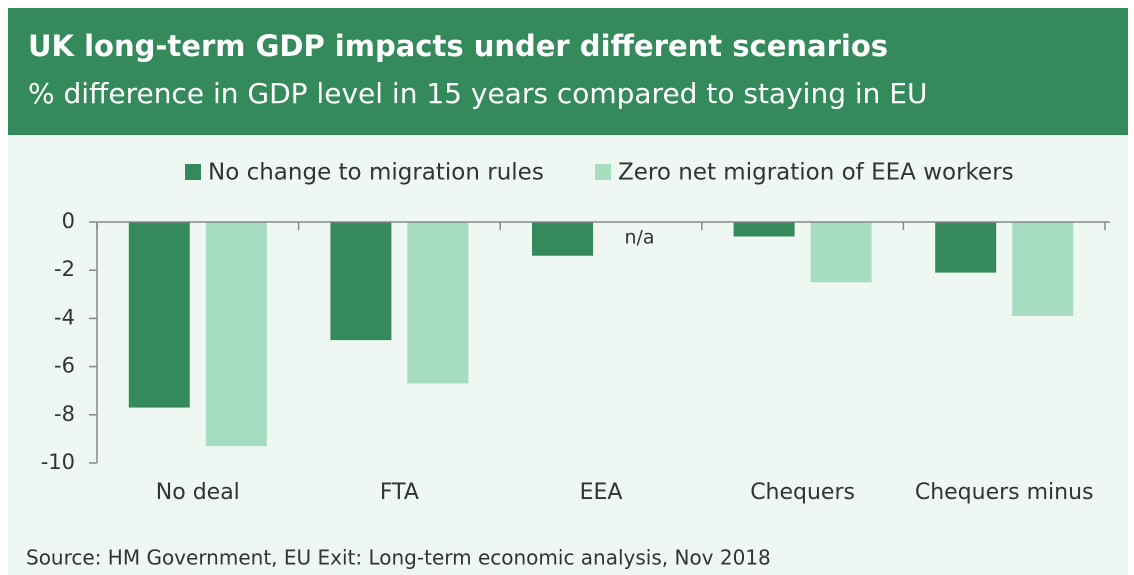  I want to click on y-tick-label: -2, so click(64, 269).